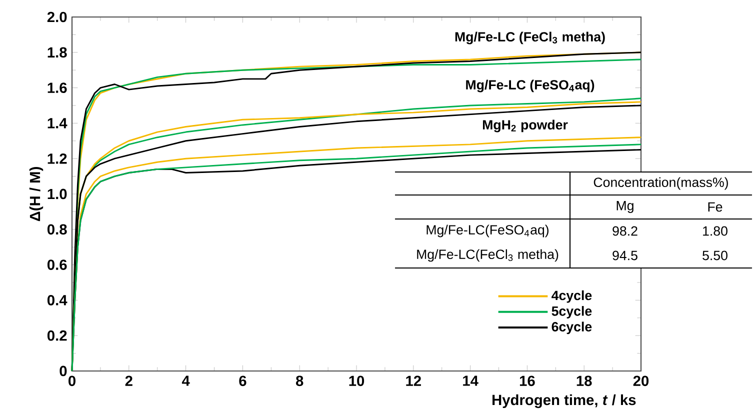 Image resolution: width=753 pixels, height=420 pixels. I want to click on x-axis-title: Hydrogen time, t / ks, so click(564, 401).